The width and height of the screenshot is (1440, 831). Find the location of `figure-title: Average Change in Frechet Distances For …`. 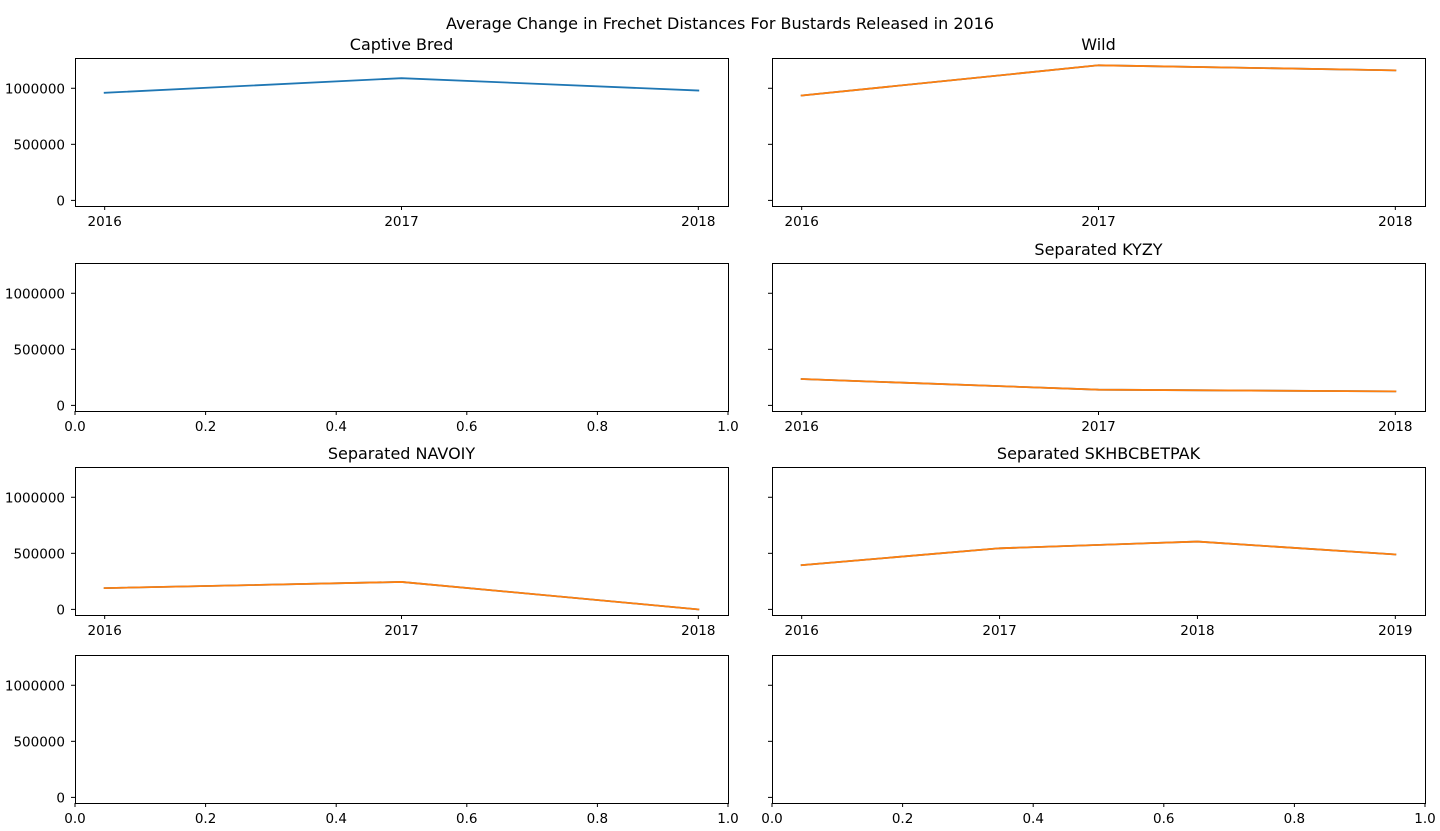

figure-title: Average Change in Frechet Distances For … is located at coordinates (720, 23).